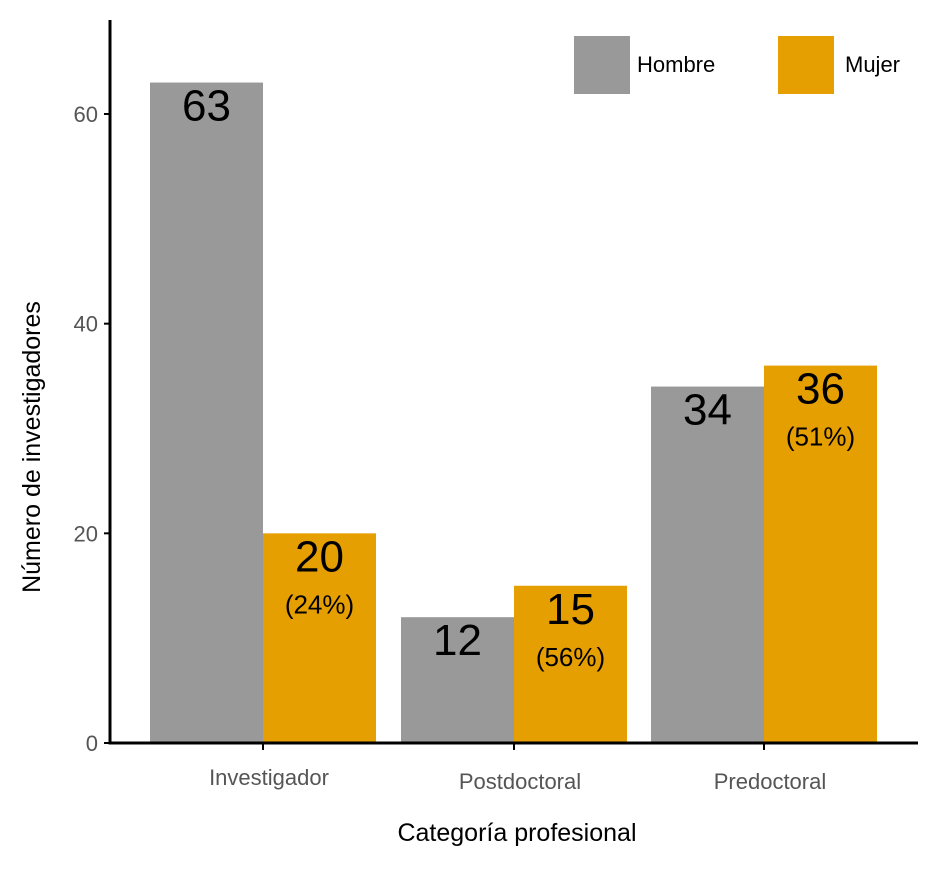 The image size is (934, 883). Describe the element at coordinates (820, 554) in the screenshot. I see `bar-mujer-predoctoral` at that location.